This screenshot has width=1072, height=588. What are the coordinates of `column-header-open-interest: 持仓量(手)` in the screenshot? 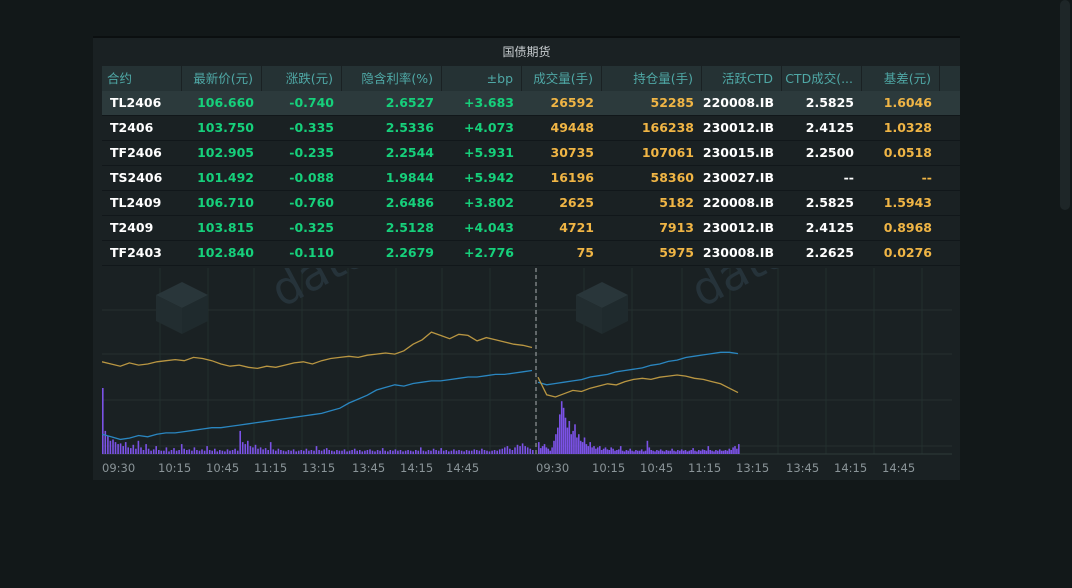 It's located at (652, 78).